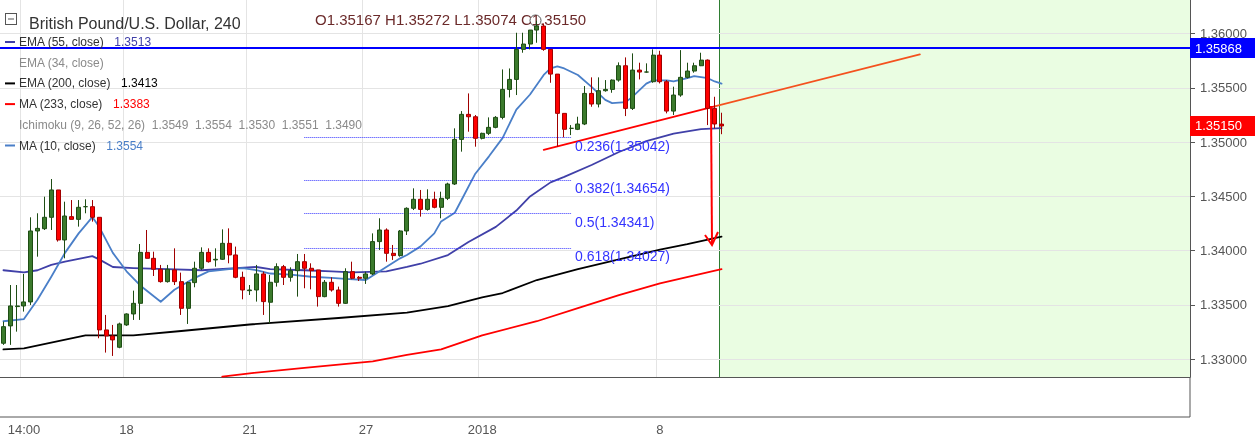 The width and height of the screenshot is (1255, 441). I want to click on x-tick-label: 8, so click(660, 429).